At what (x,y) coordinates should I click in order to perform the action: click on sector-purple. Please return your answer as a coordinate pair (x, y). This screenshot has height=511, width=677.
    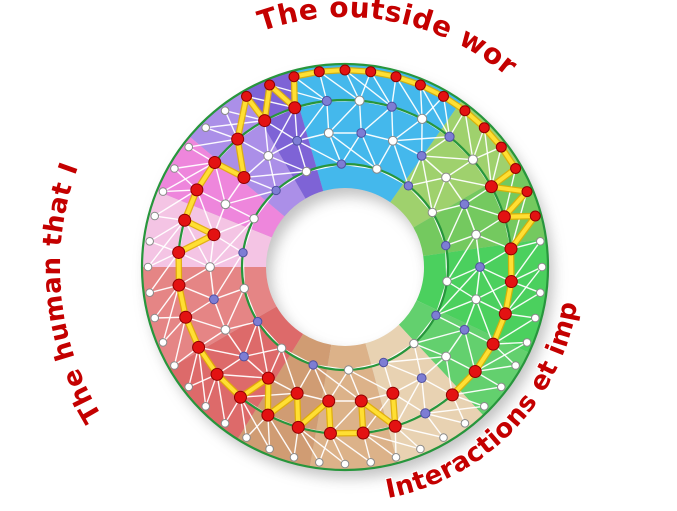
    Looking at the image, I should click on (283, 135).